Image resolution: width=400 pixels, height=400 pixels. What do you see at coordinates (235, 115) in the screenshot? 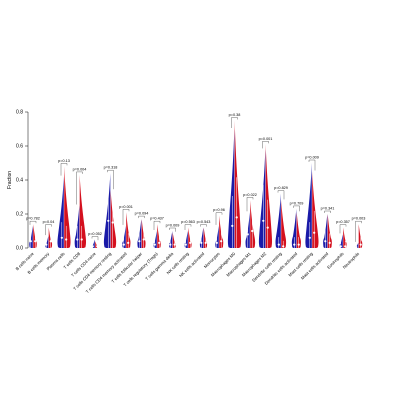
I see `pvalue-label: p=0.38` at bounding box center [235, 115].